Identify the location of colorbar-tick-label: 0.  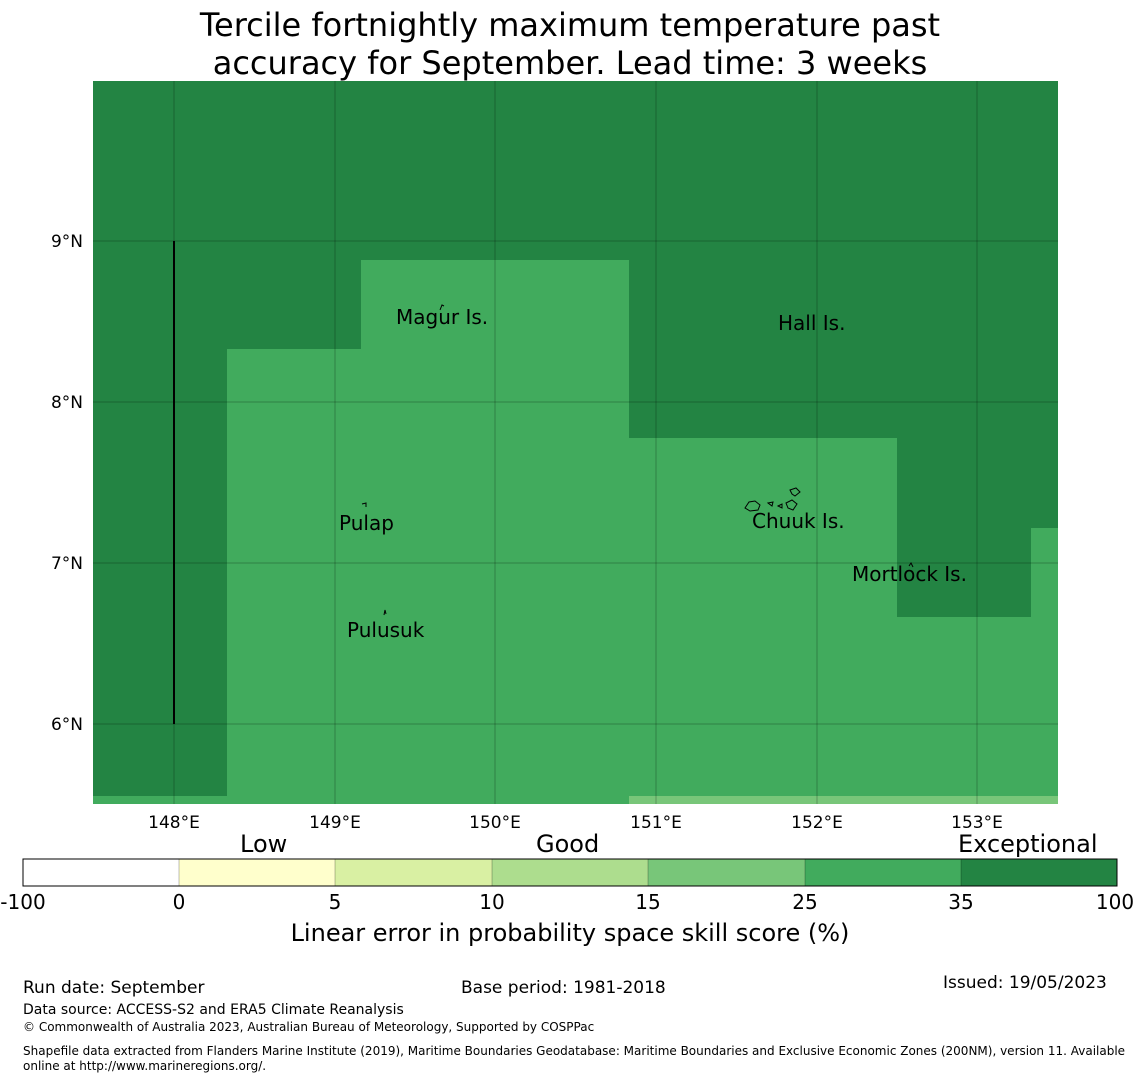
(179, 902).